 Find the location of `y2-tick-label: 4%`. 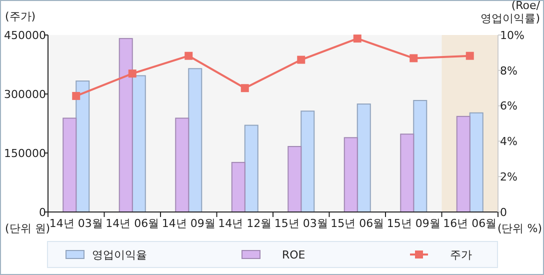

y2-tick-label: 4% is located at coordinates (509, 141).